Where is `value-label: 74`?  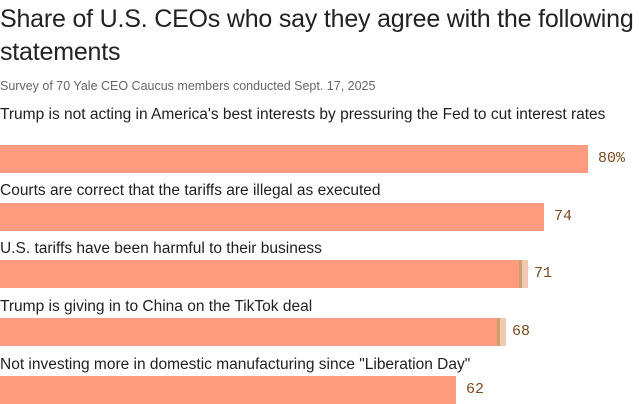
value-label: 74 is located at coordinates (563, 216).